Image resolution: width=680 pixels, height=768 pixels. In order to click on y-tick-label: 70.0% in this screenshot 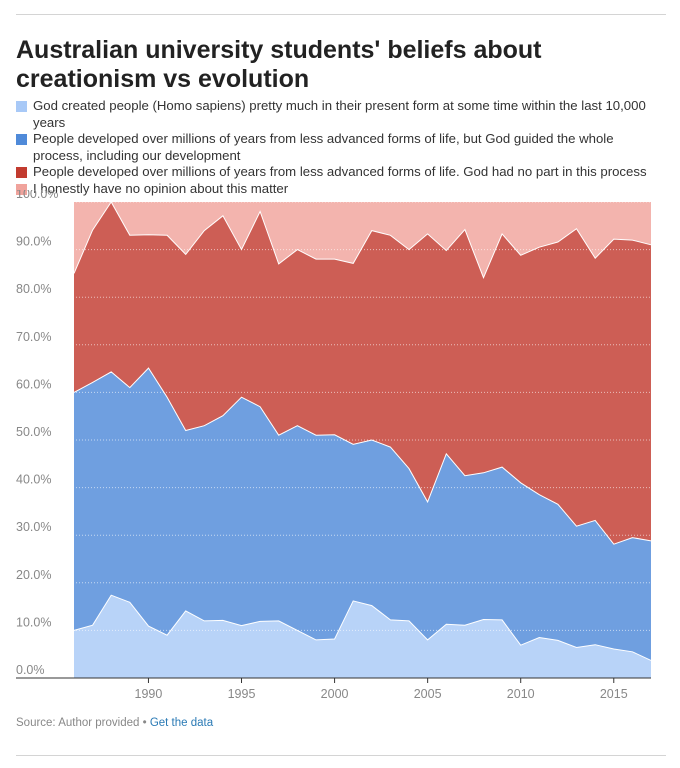, I will do `click(33, 337)`.